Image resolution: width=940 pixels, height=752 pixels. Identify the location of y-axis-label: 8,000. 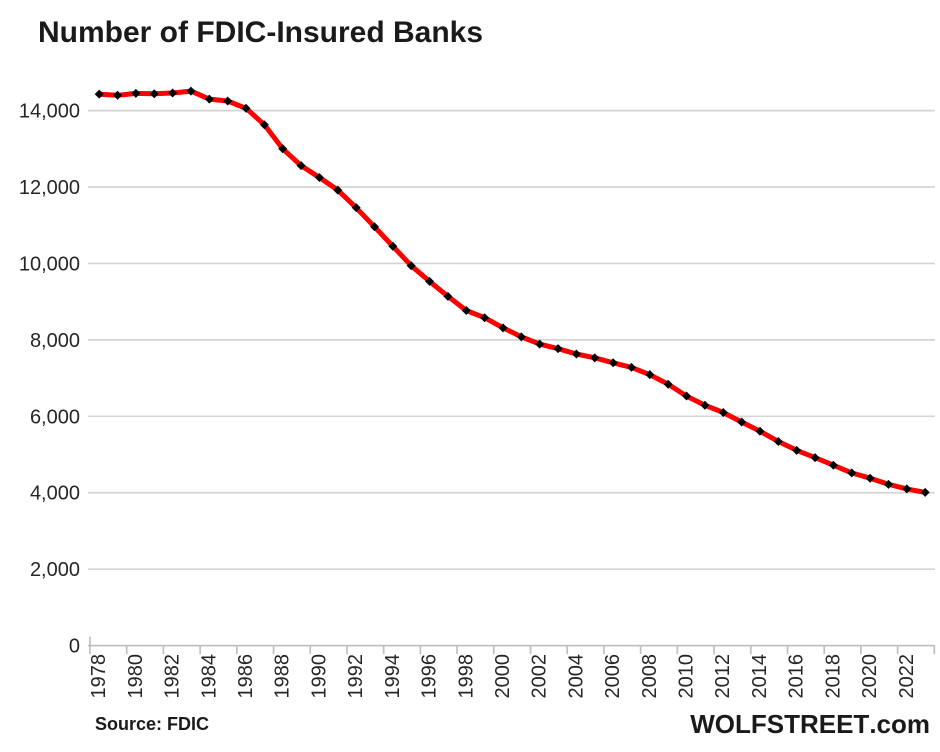
(55, 341).